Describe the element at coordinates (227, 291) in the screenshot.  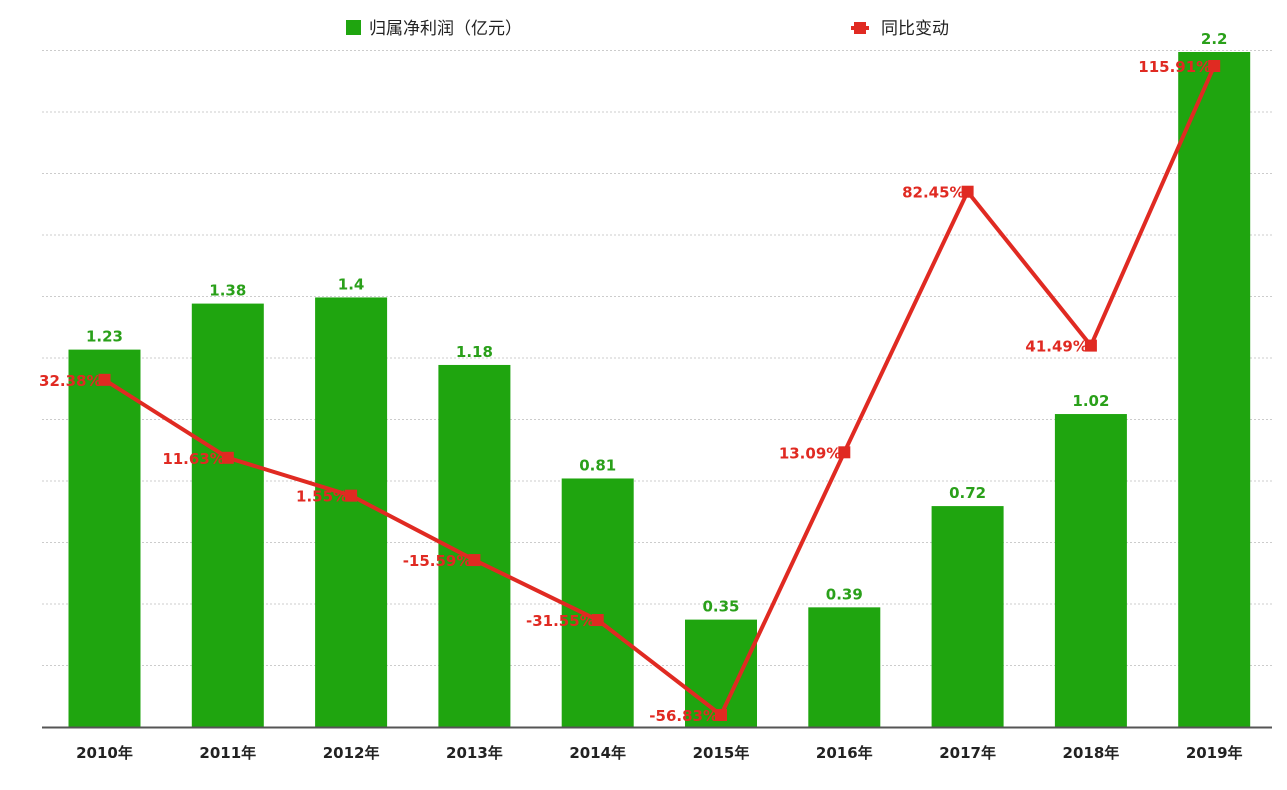
I see `bar-value-label: 1.38` at that location.